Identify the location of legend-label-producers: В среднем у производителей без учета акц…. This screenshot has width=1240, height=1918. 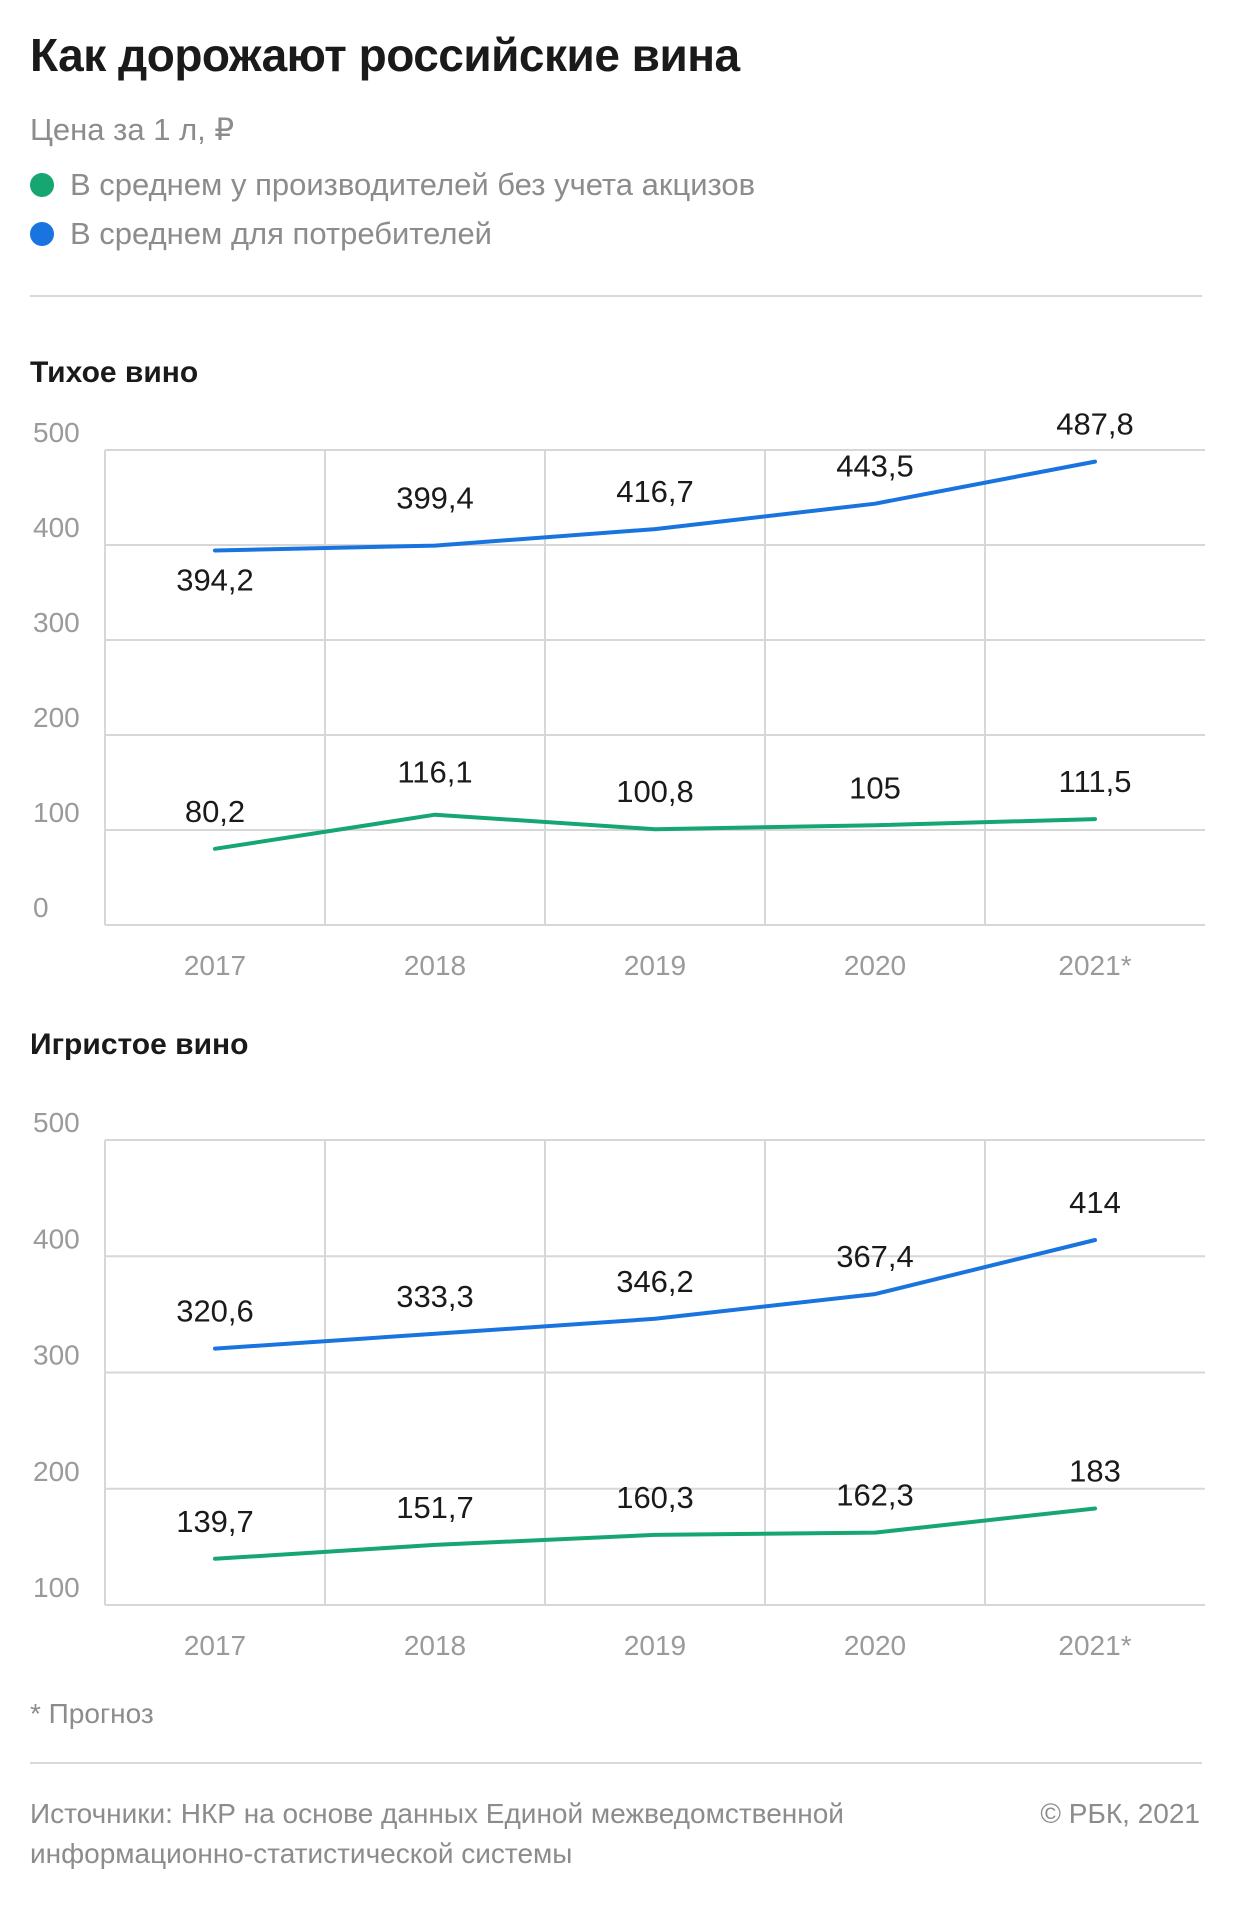
(413, 184).